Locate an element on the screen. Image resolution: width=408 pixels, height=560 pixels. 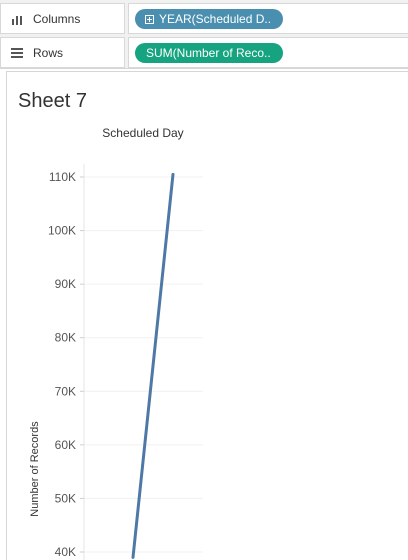
columns-label-text: Columns is located at coordinates (57, 18).